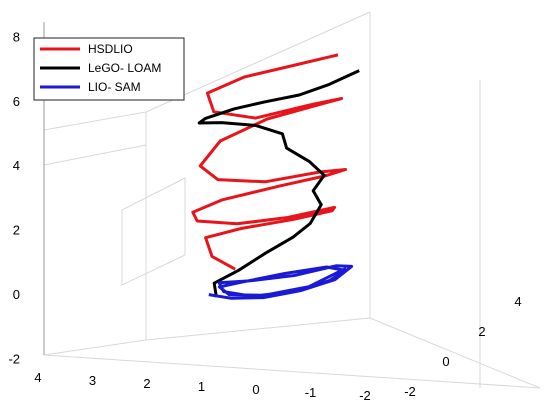 The image size is (550, 411). What do you see at coordinates (311, 392) in the screenshot?
I see `x-tick-label: -1` at bounding box center [311, 392].